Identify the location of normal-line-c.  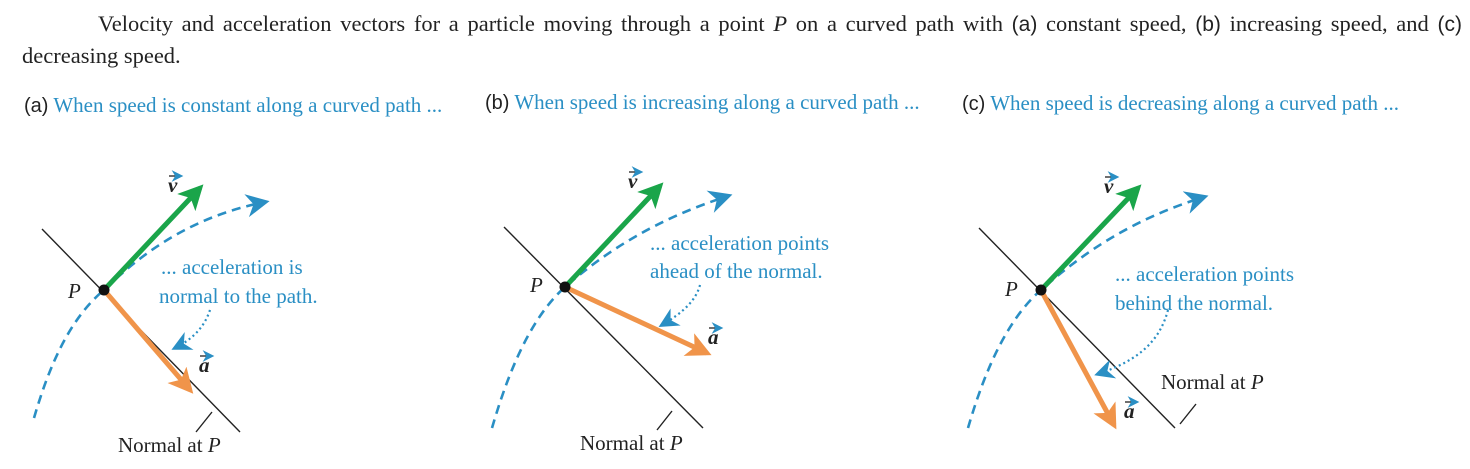
(1077, 328).